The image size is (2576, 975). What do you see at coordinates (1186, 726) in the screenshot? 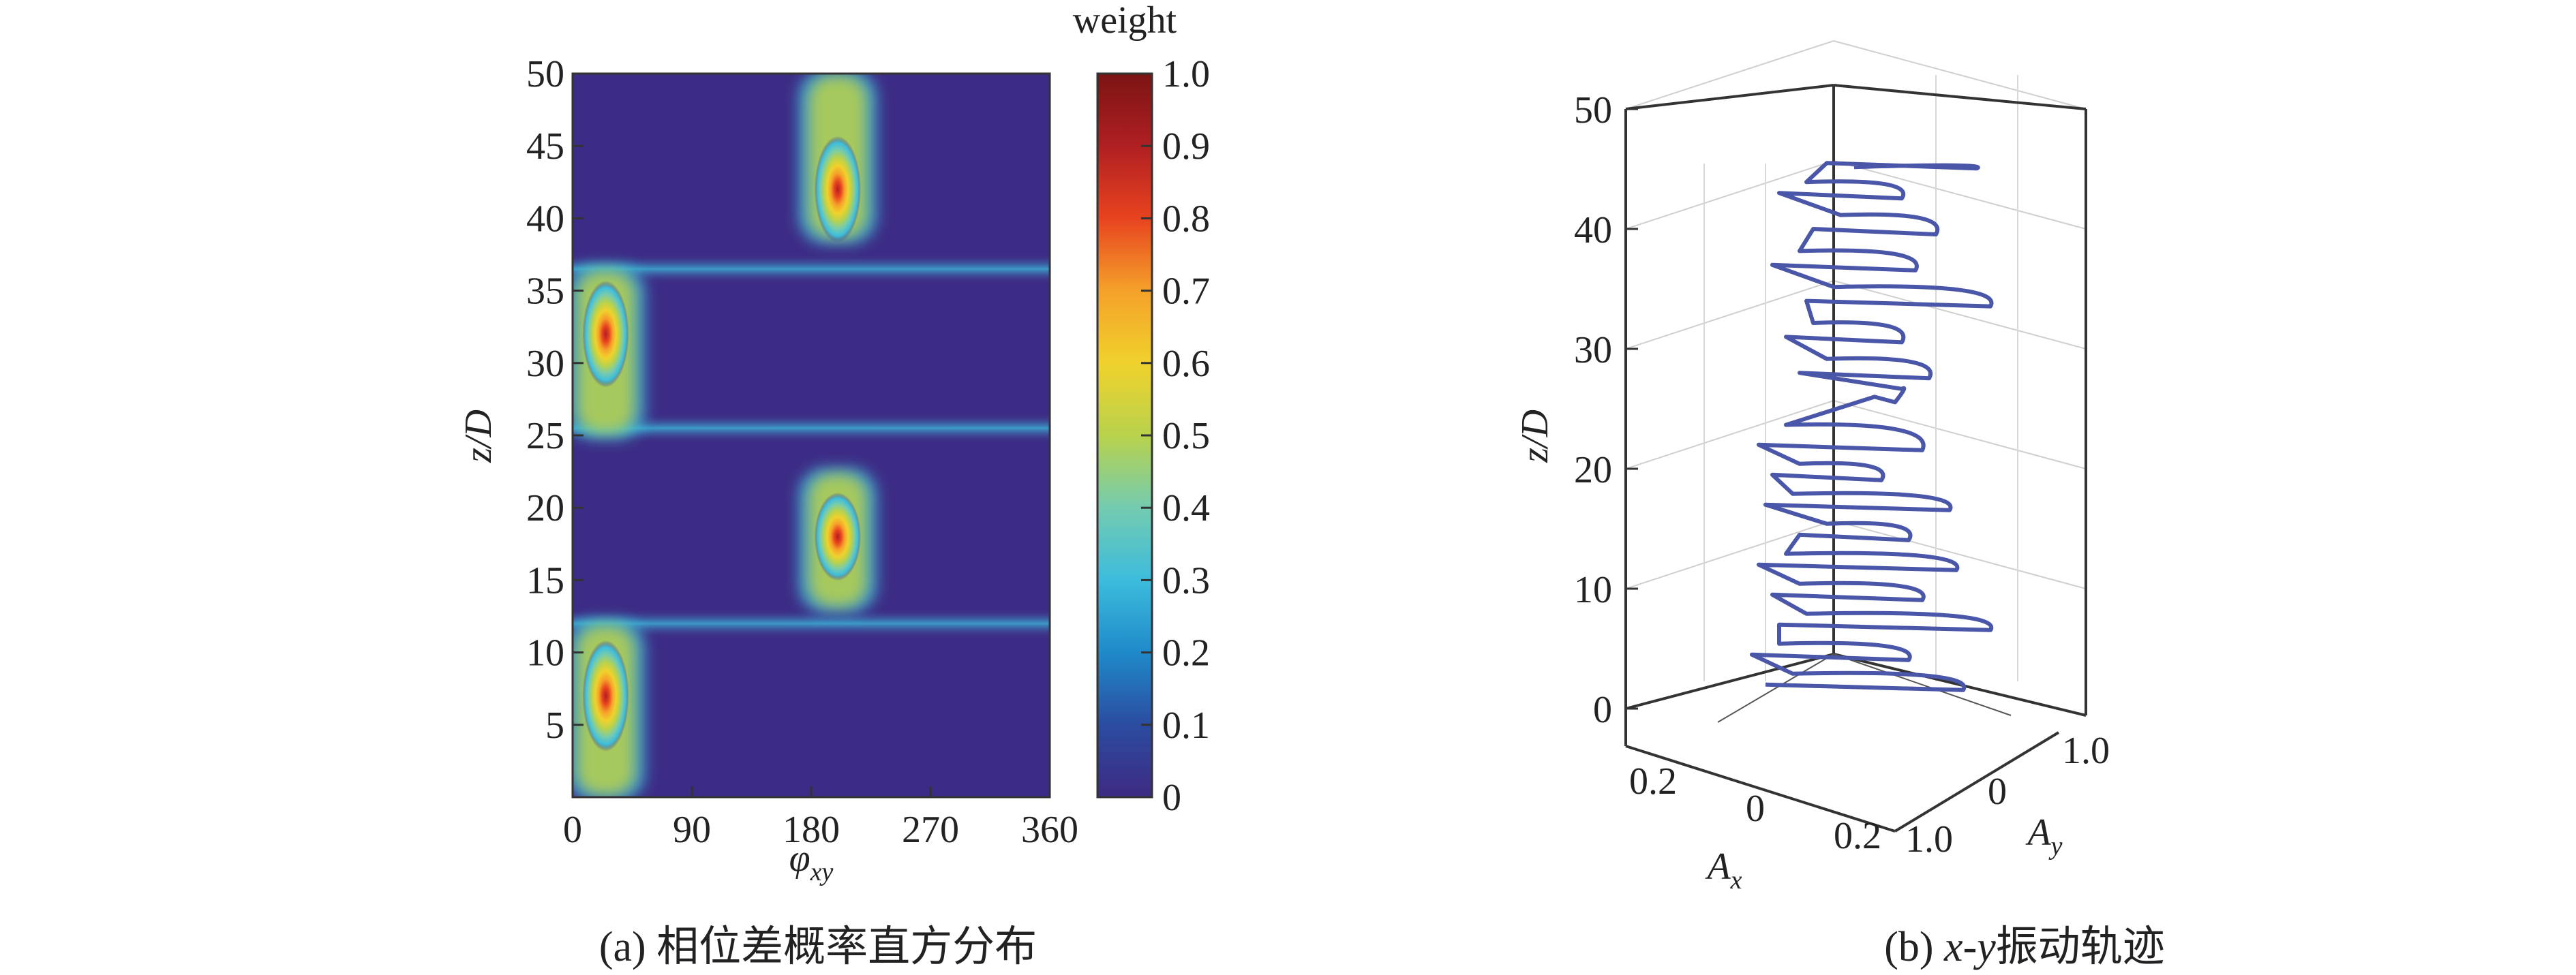
I see `colorbar-tick-label: 0.1` at bounding box center [1186, 726].